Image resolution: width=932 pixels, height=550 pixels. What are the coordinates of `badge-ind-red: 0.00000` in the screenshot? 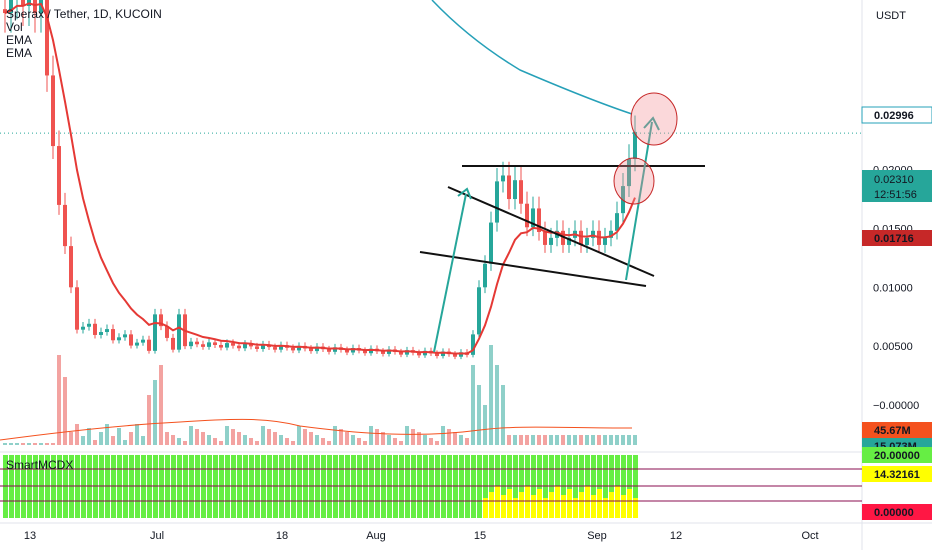 It's located at (894, 513).